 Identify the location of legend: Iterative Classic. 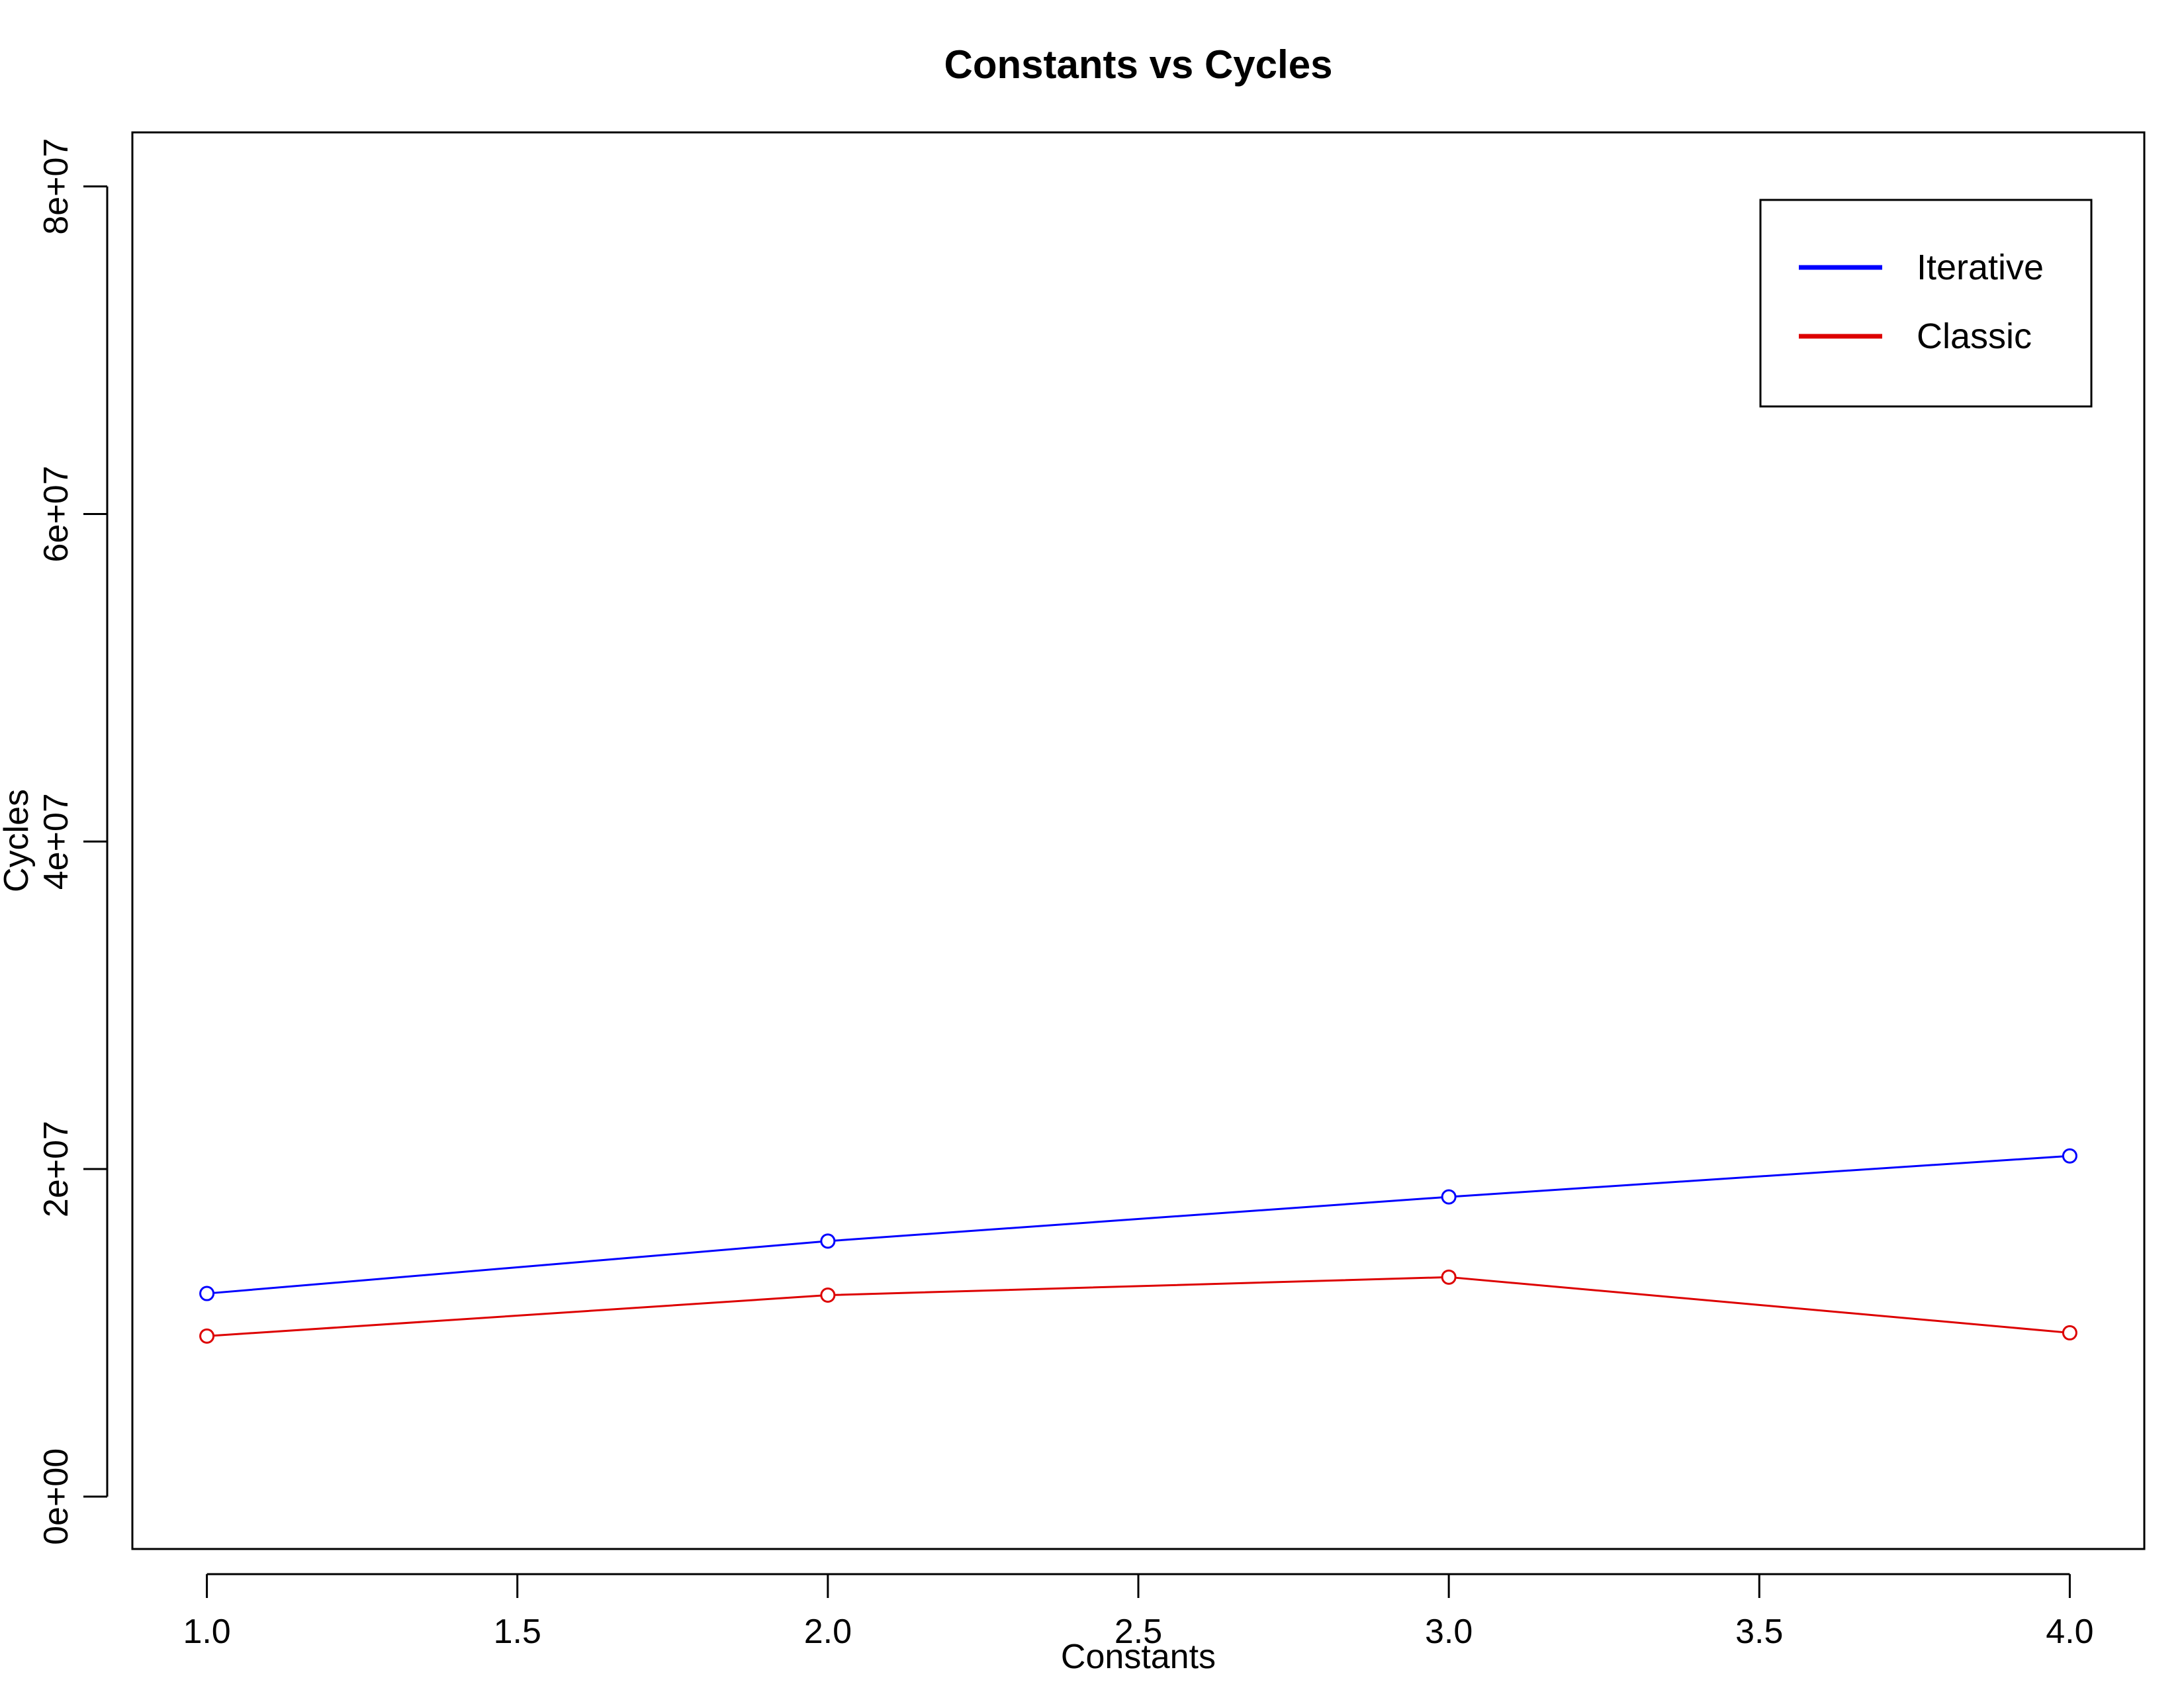
(1926, 303).